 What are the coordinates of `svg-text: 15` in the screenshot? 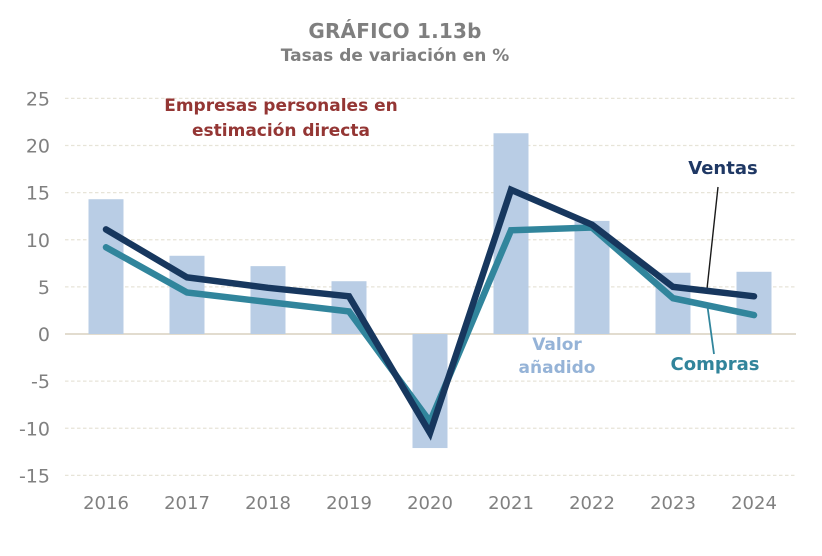 It's located at (38, 194).